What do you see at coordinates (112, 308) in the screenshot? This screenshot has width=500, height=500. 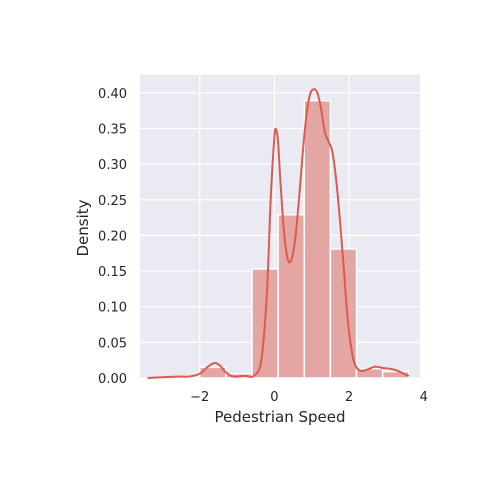 I see `y-tick-label: 0.10` at bounding box center [112, 308].